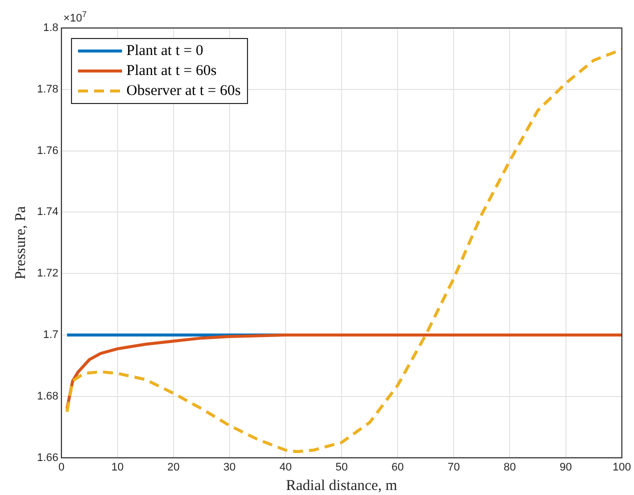 This screenshot has width=634, height=495. What do you see at coordinates (47, 396) in the screenshot?
I see `y-tick-label: 1.68` at bounding box center [47, 396].